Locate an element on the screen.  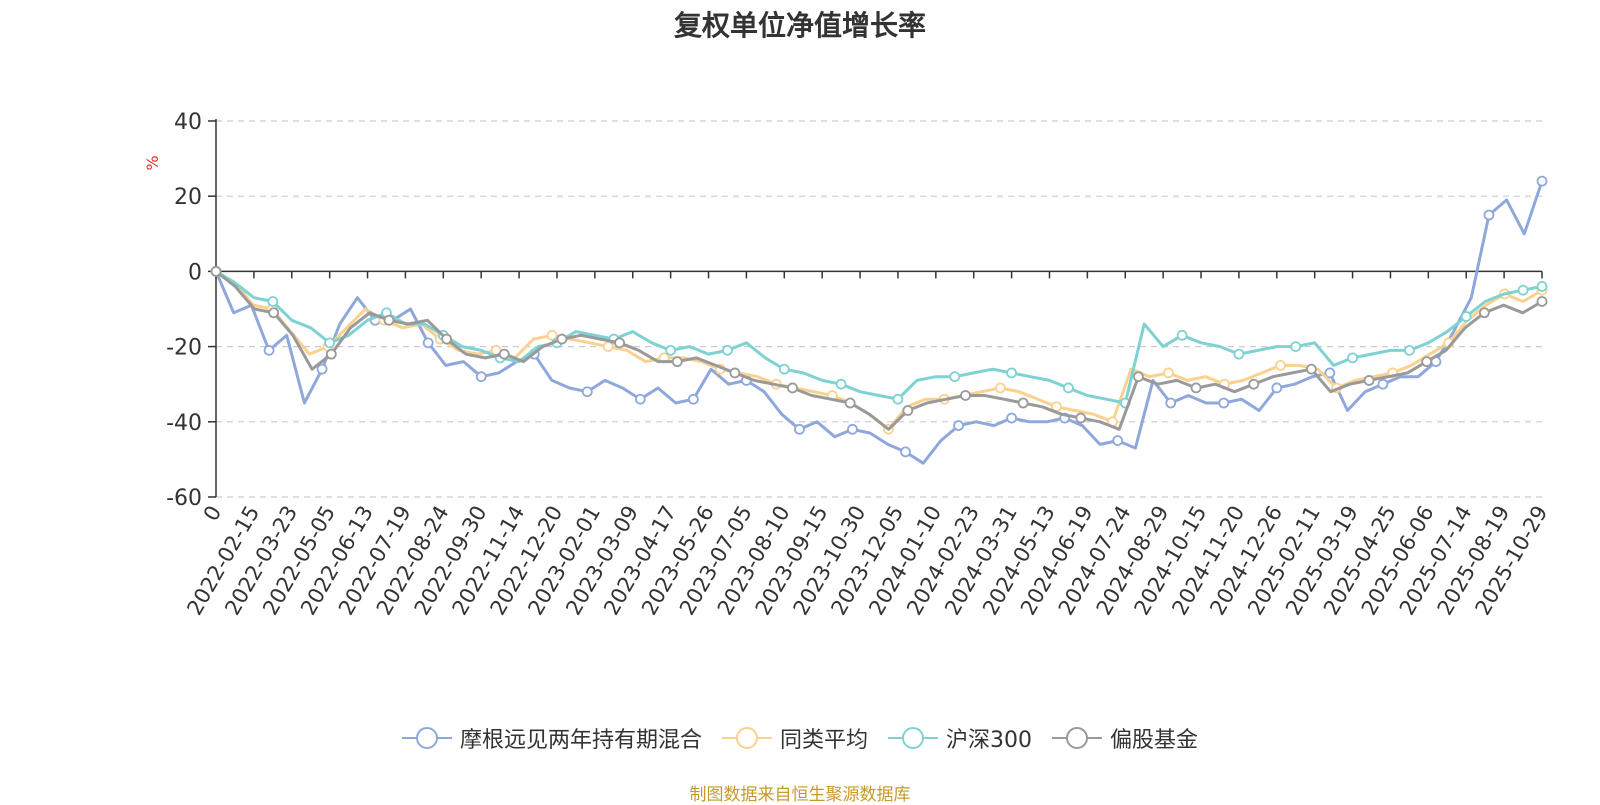
y-tick-label: 20 is located at coordinates (188, 197).